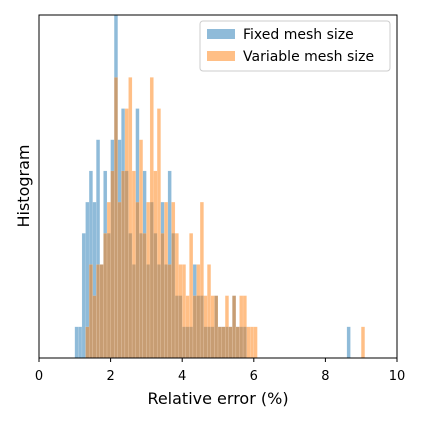 This screenshot has height=423, width=423. Describe the element at coordinates (308, 57) in the screenshot. I see `legend-label-variable-mesh: Variable mesh size` at that location.